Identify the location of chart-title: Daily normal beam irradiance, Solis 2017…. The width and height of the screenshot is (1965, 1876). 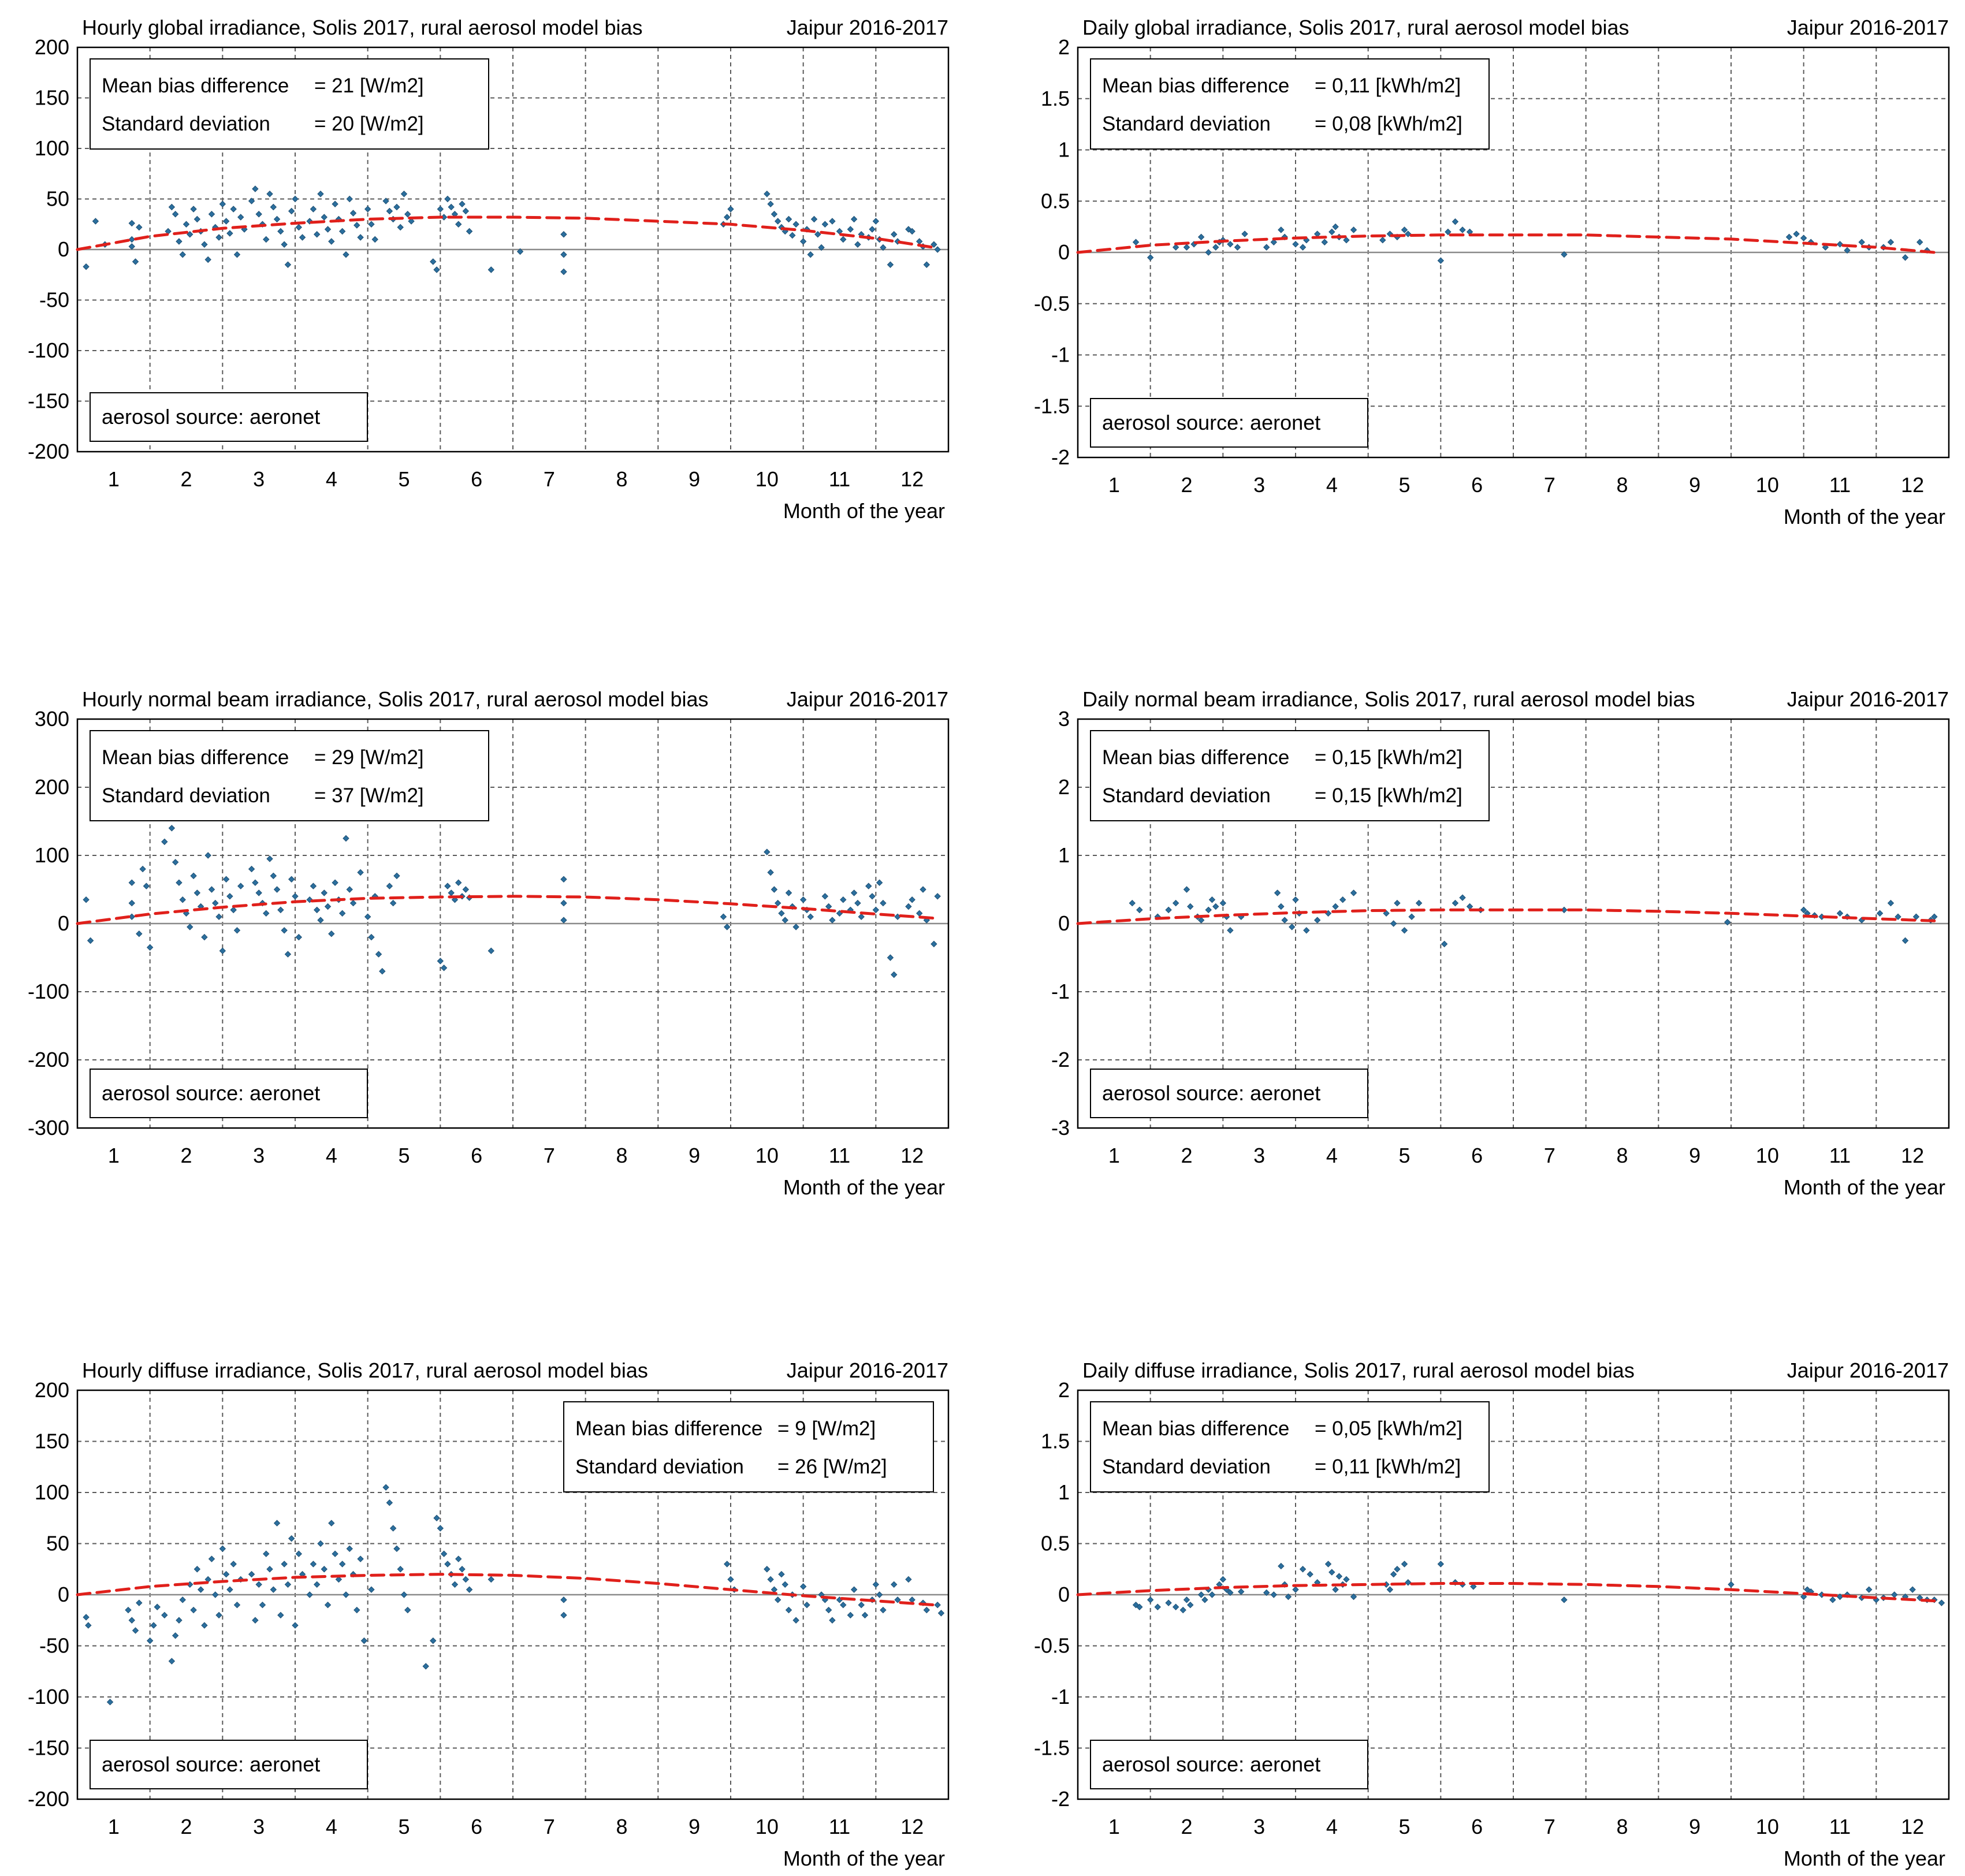
(1388, 699).